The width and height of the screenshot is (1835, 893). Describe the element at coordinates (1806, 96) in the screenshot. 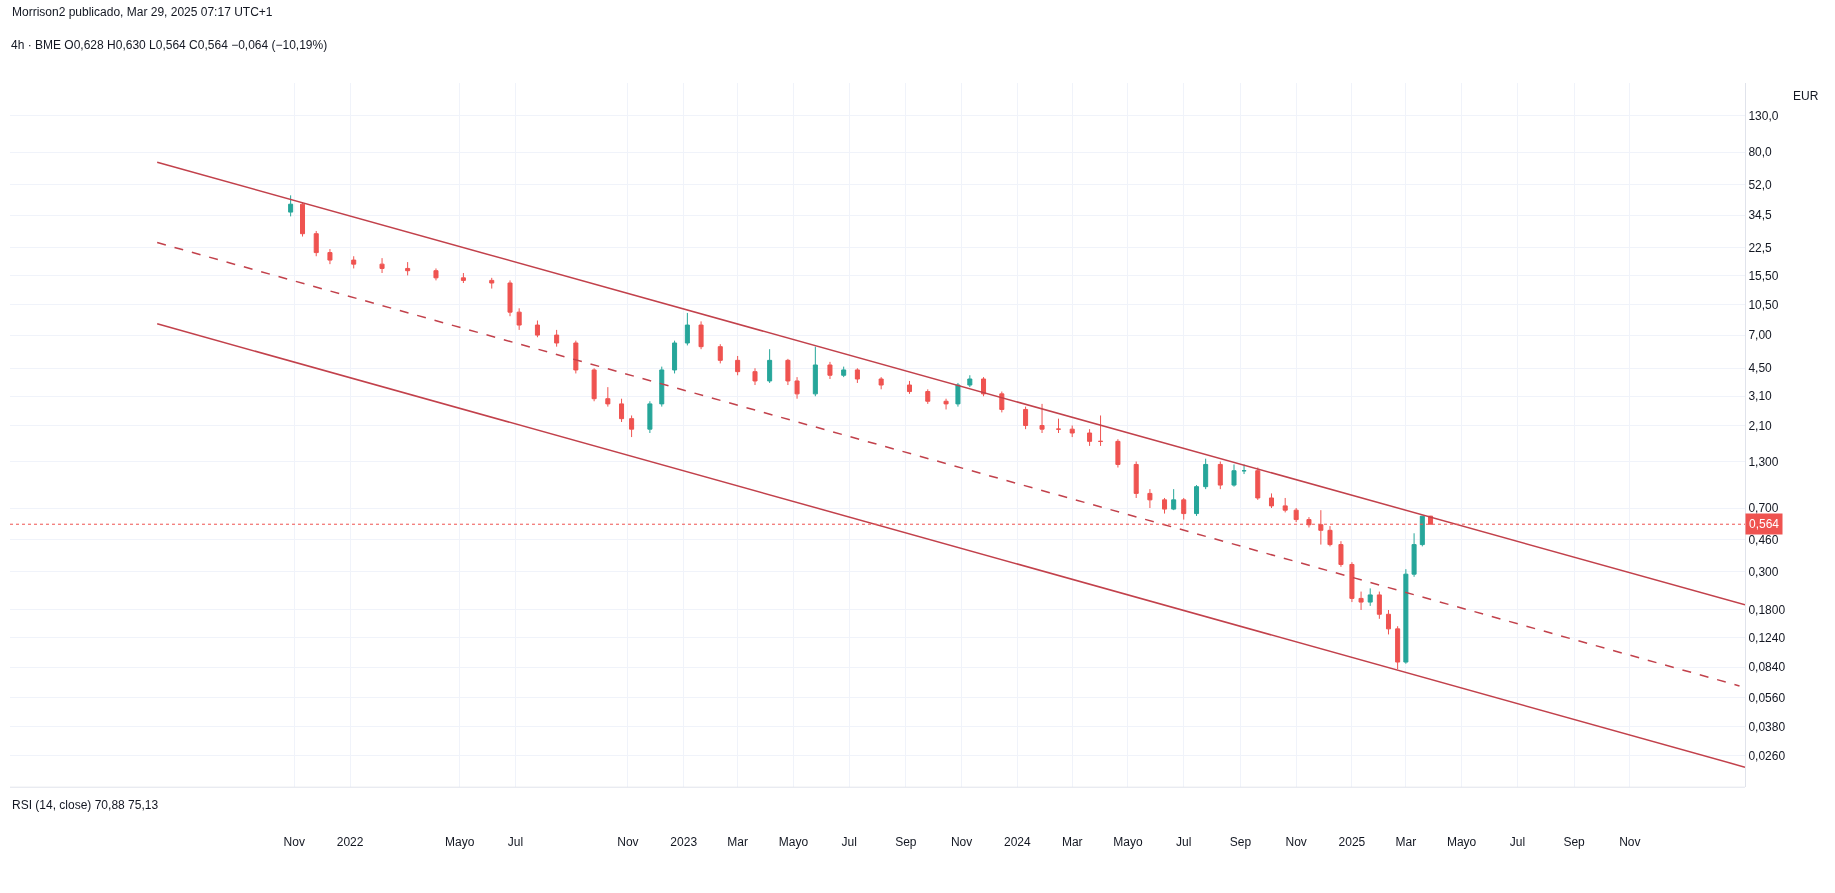

I see `text: EUR` at that location.